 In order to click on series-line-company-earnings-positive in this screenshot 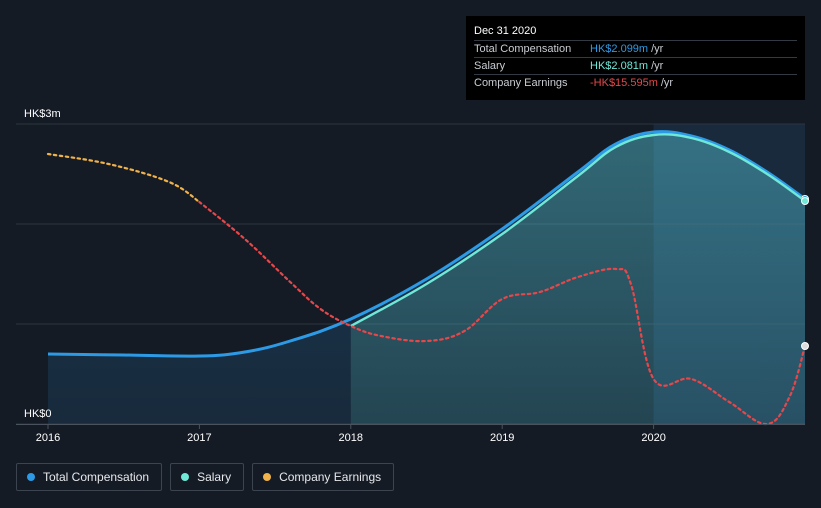, I will do `click(123, 178)`.